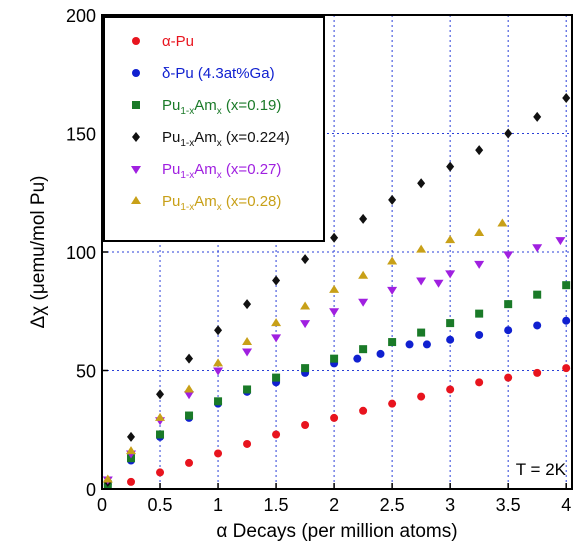 This screenshot has height=546, width=577. Describe the element at coordinates (566, 505) in the screenshot. I see `x-tick-label: 4` at that location.